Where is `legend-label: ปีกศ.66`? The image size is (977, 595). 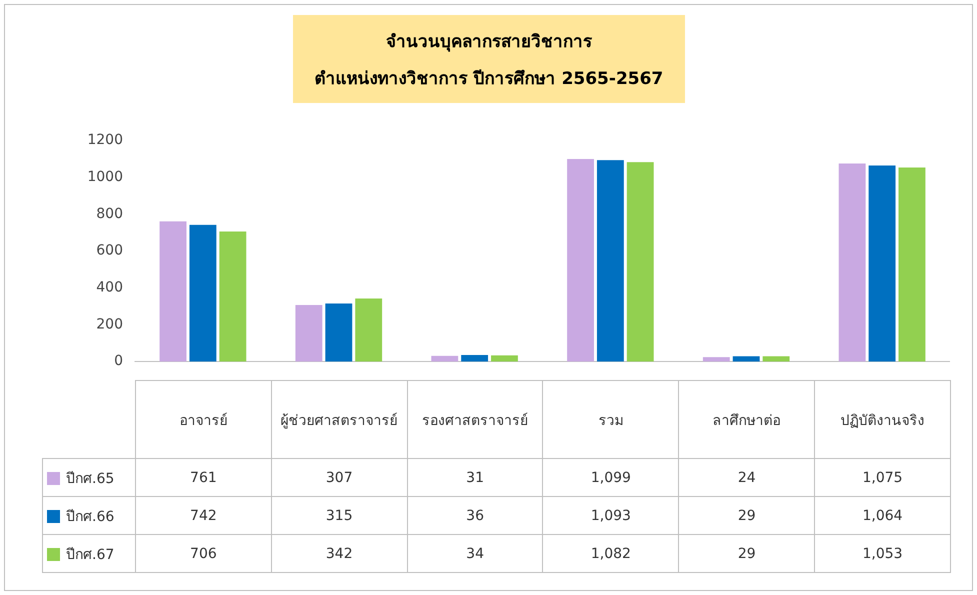
legend-label: ปีกศ.66 is located at coordinates (89, 515).